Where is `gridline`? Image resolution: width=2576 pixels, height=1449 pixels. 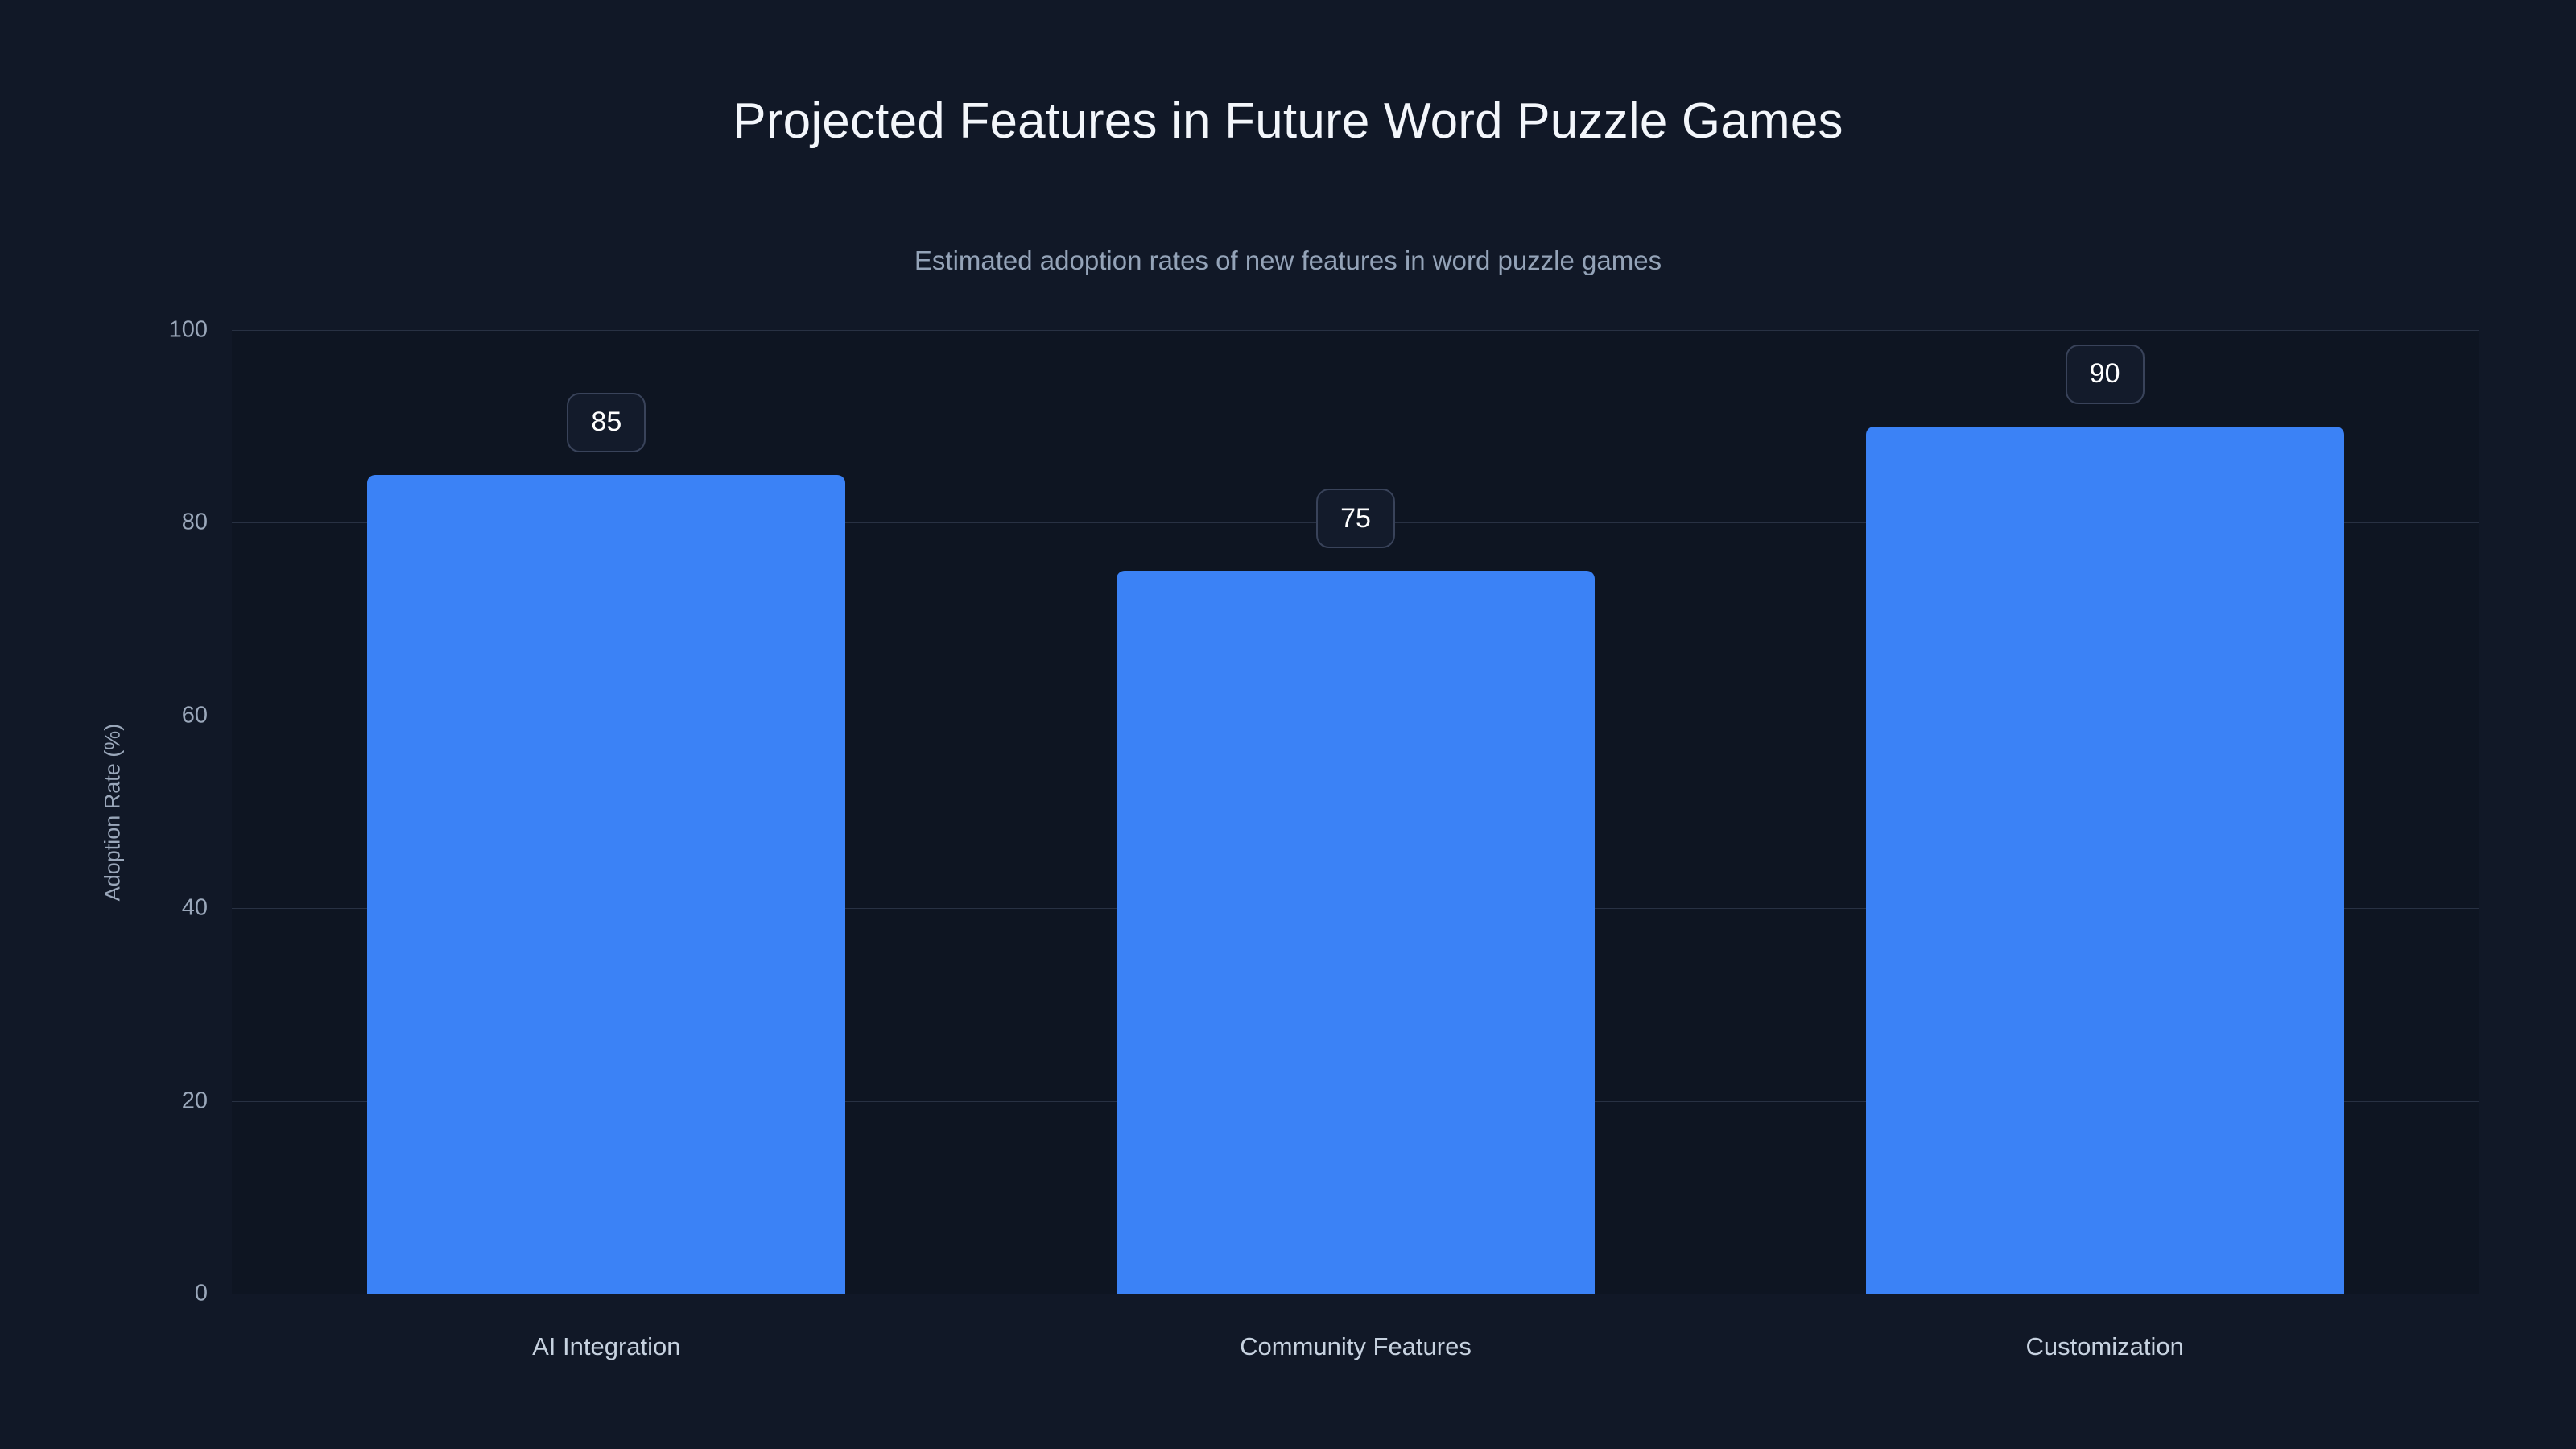 gridline is located at coordinates (1355, 330).